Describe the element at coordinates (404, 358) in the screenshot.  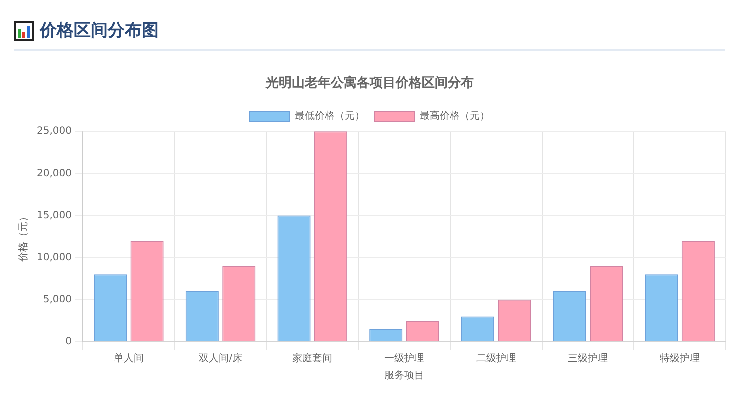
I see `x-tick-label: 一级护理` at that location.